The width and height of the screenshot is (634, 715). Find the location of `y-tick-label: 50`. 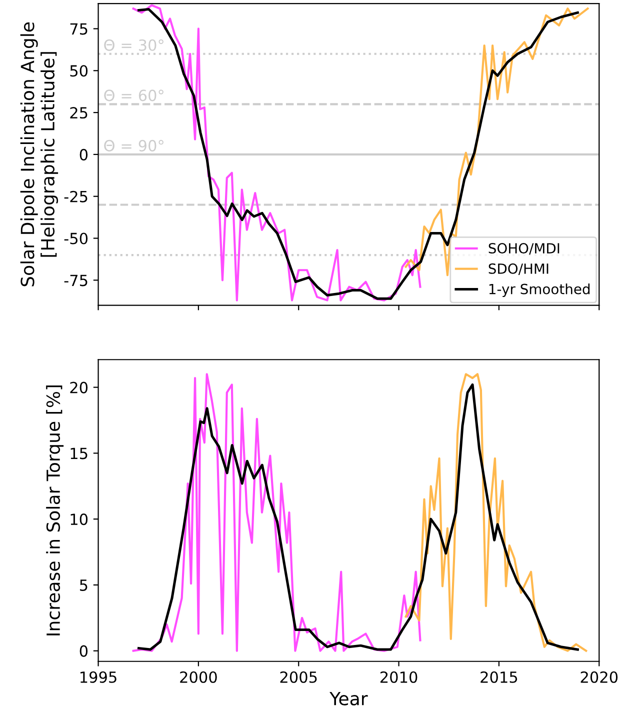

y-tick-label: 50 is located at coordinates (79, 71).